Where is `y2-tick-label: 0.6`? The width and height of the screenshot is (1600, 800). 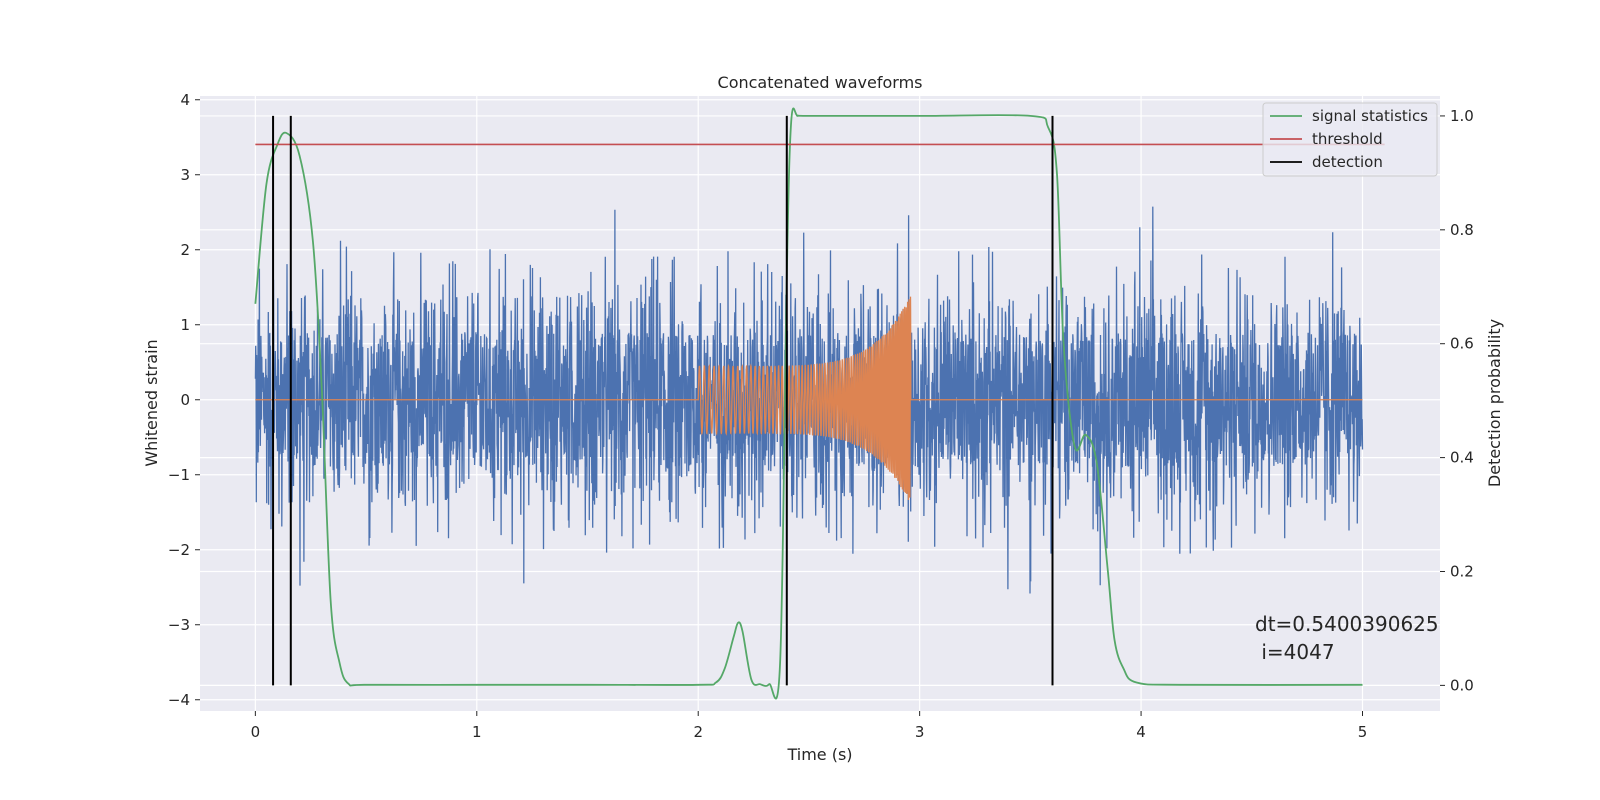 y2-tick-label: 0.6 is located at coordinates (1462, 344).